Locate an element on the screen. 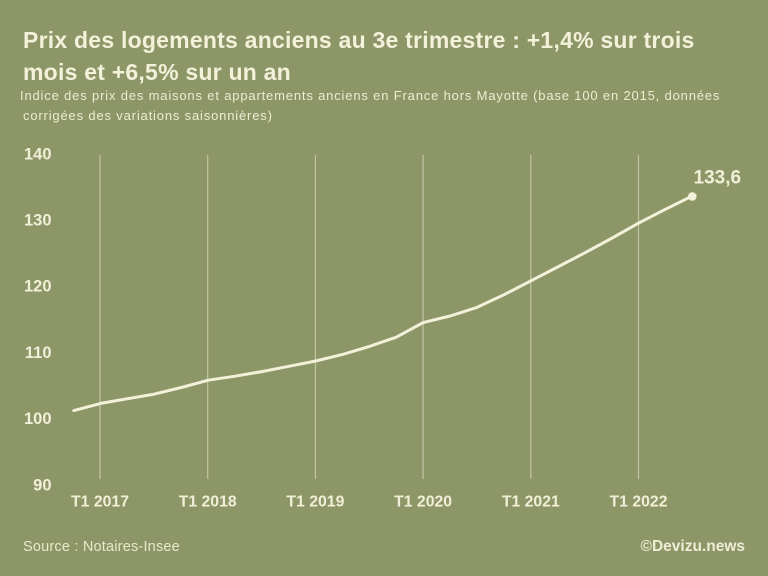 Image resolution: width=768 pixels, height=576 pixels. svg-text: 120 is located at coordinates (38, 287).